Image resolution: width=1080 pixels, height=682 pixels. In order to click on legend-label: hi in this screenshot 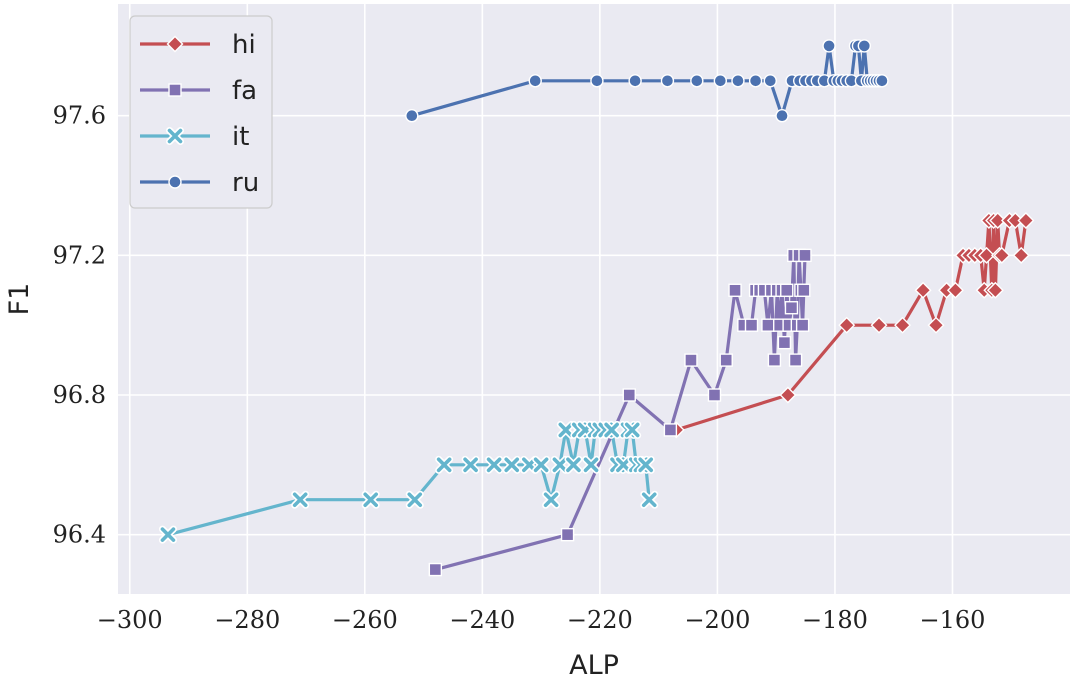, I will do `click(244, 45)`.